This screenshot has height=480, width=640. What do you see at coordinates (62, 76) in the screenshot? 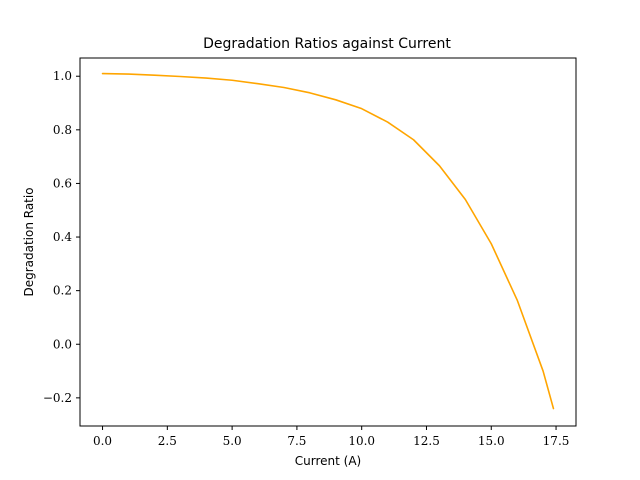
I see `y-tick-label: 1.0` at bounding box center [62, 76].